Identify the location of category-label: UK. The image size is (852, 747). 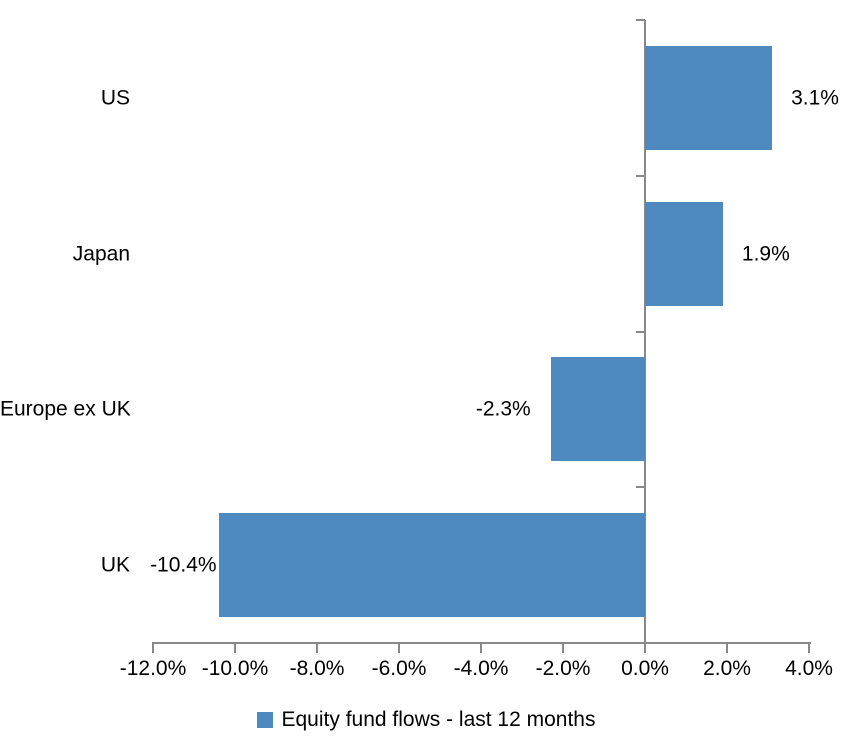
(115, 565).